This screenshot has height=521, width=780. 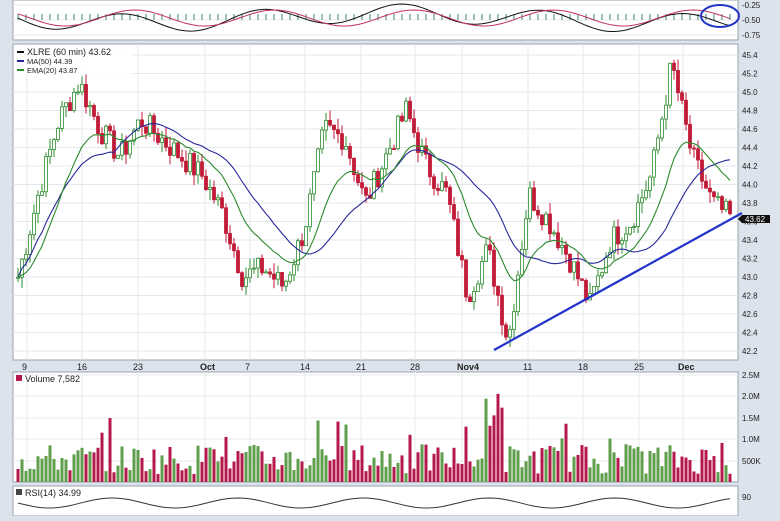 I want to click on volume-label: Volume 7,582, so click(x=48, y=379).